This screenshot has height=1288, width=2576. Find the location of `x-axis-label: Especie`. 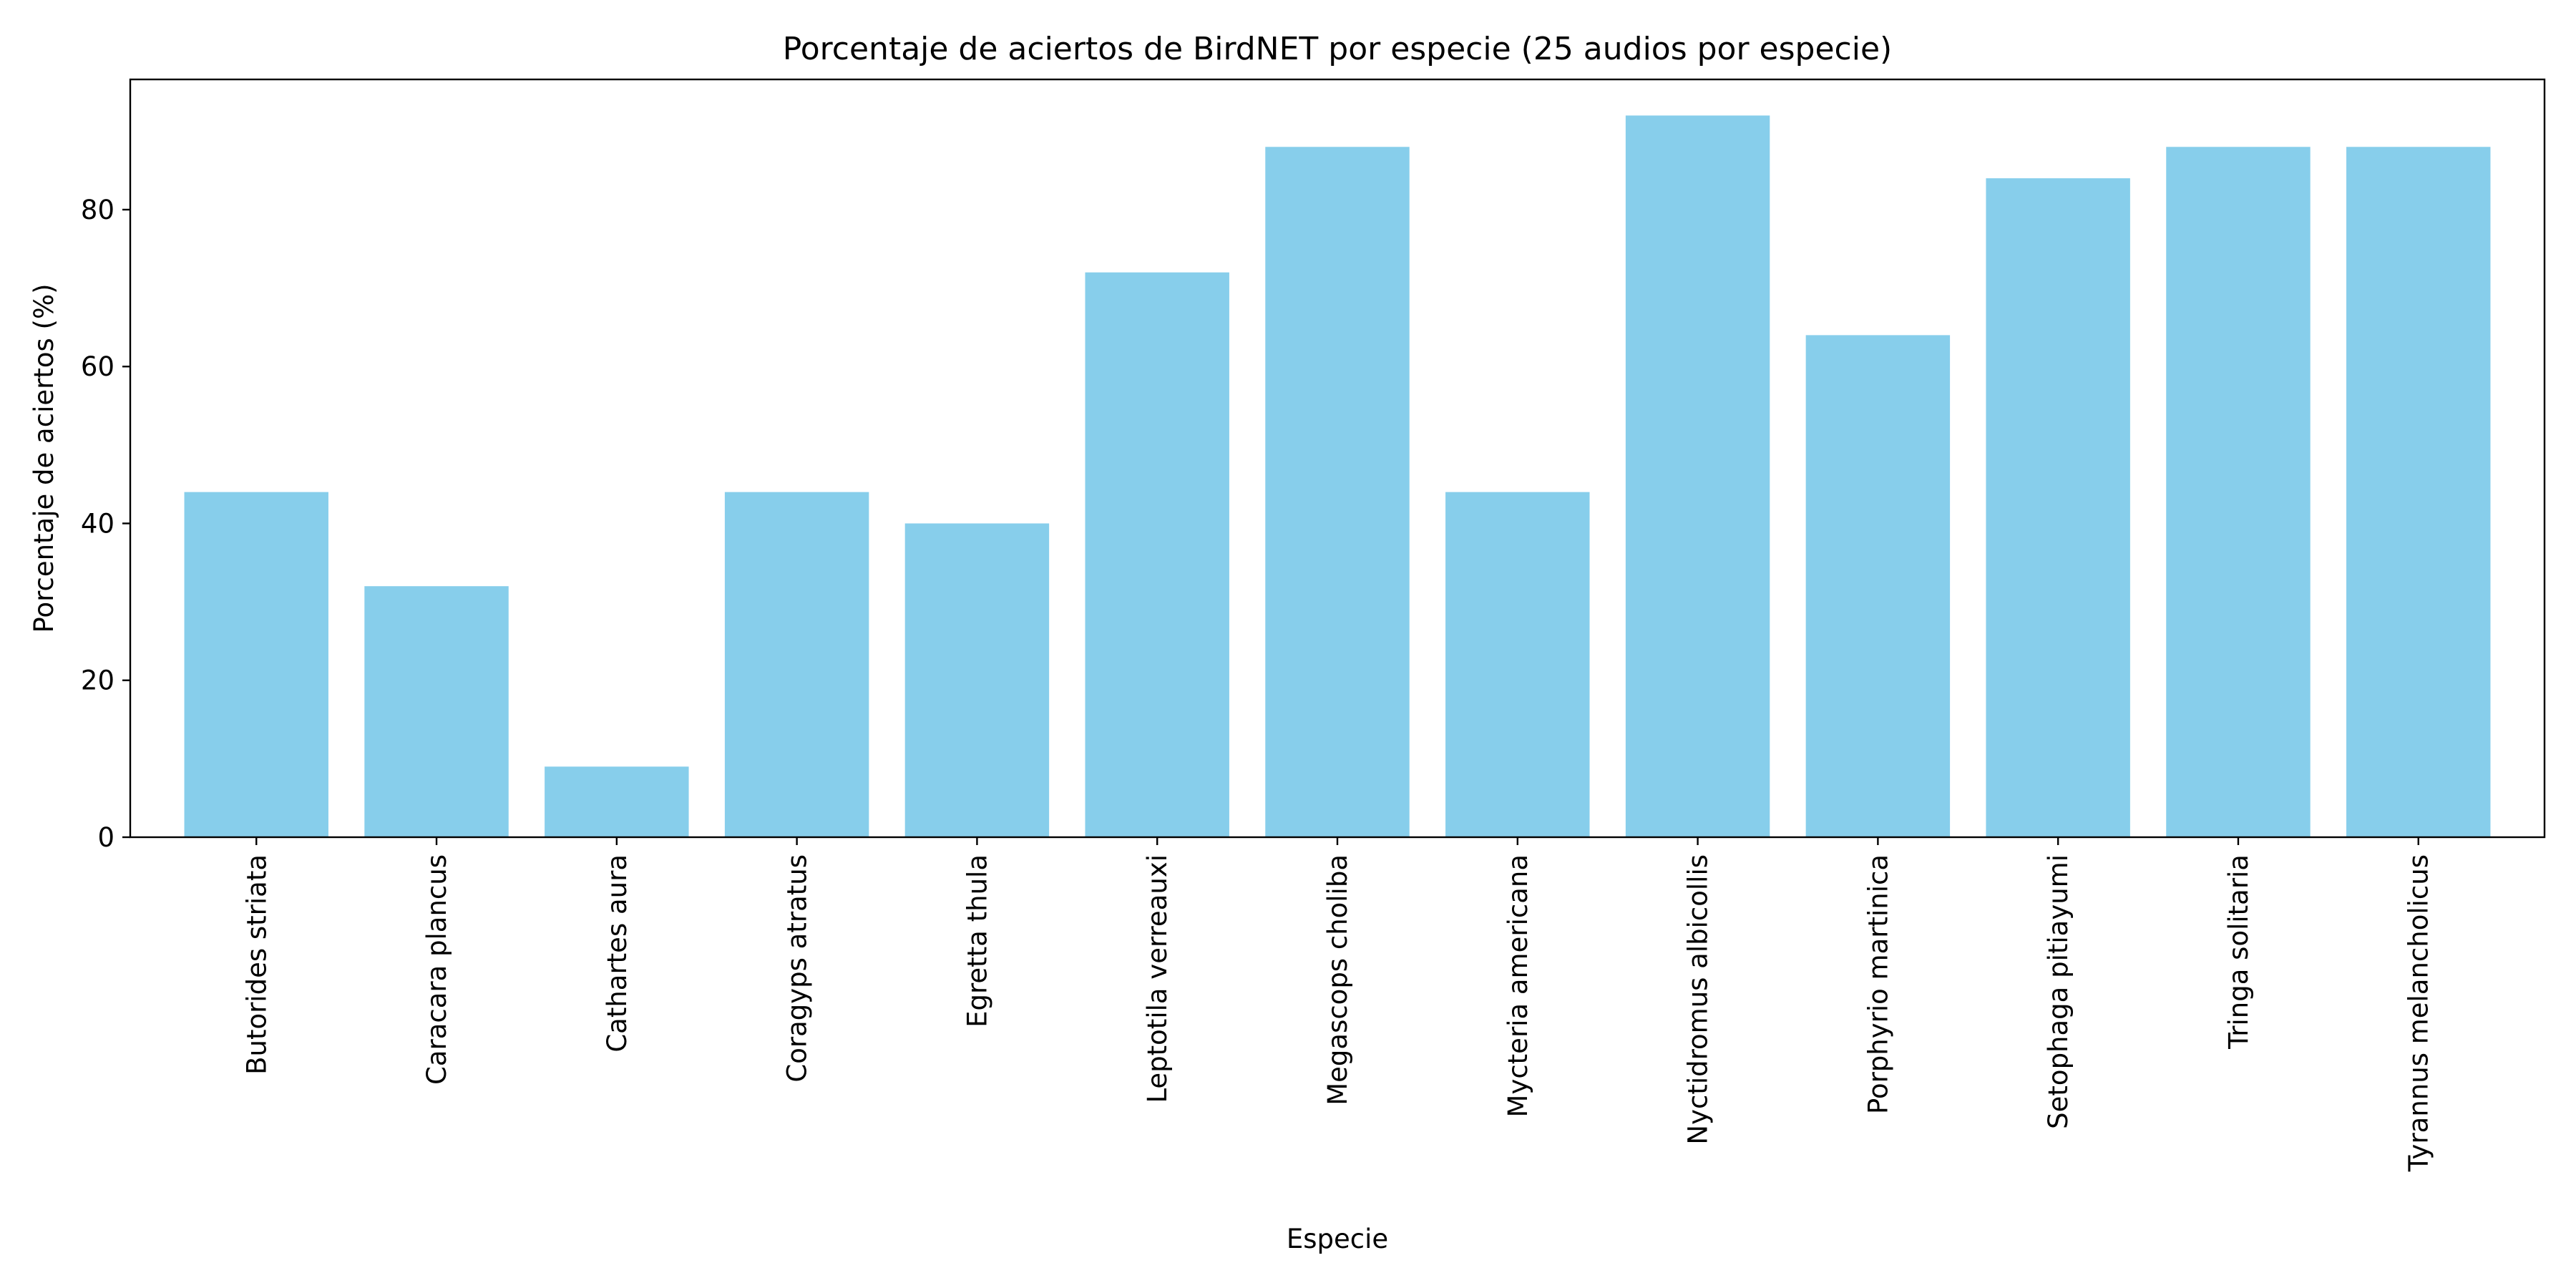

x-axis-label: Especie is located at coordinates (1337, 1239).